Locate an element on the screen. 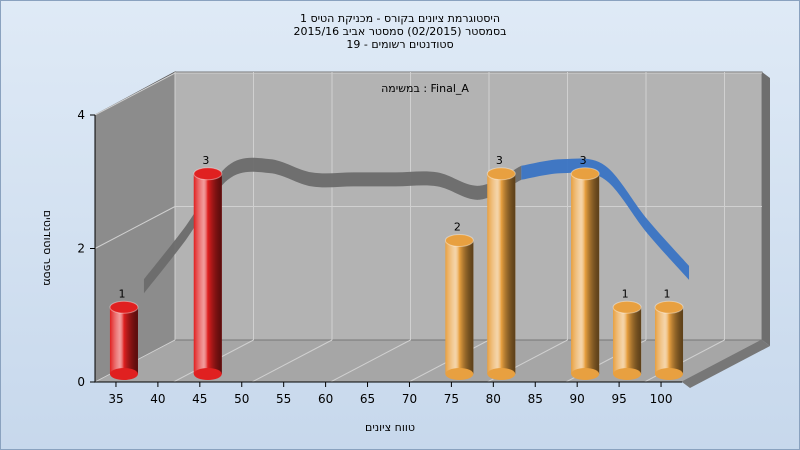 This screenshot has height=450, width=800. bar-value-label: 2 is located at coordinates (457, 227).